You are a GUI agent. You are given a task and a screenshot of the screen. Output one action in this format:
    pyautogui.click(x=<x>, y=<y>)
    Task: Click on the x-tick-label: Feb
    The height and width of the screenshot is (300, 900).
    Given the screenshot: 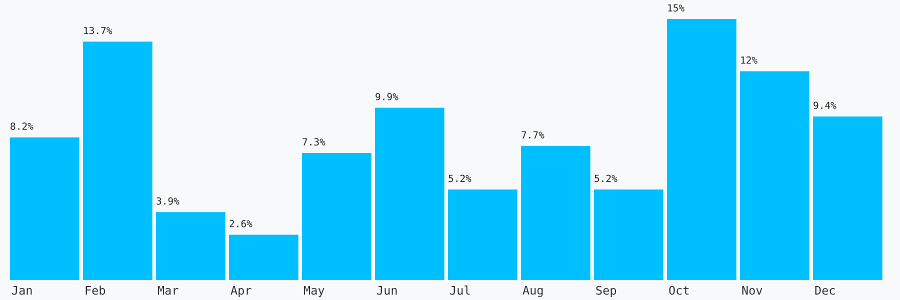 What is the action you would take?
    pyautogui.click(x=96, y=290)
    